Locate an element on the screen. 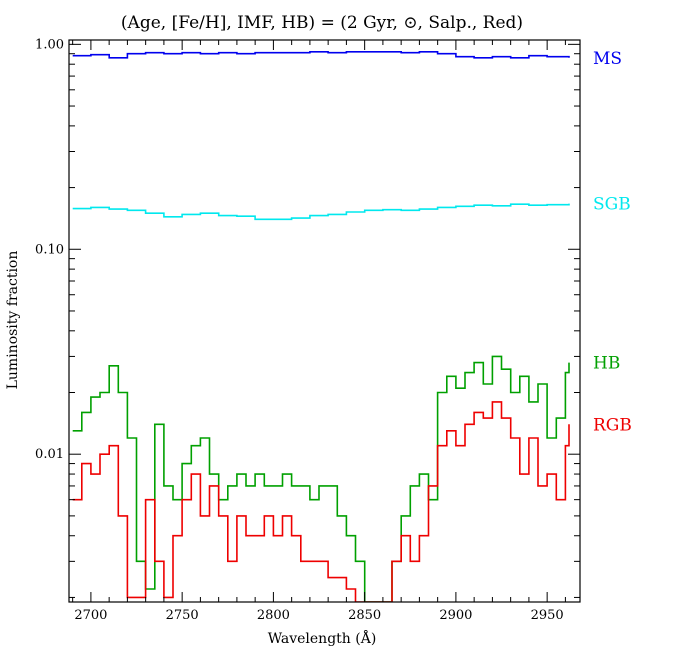 The image size is (675, 656). series-line-sgb is located at coordinates (321, 212).